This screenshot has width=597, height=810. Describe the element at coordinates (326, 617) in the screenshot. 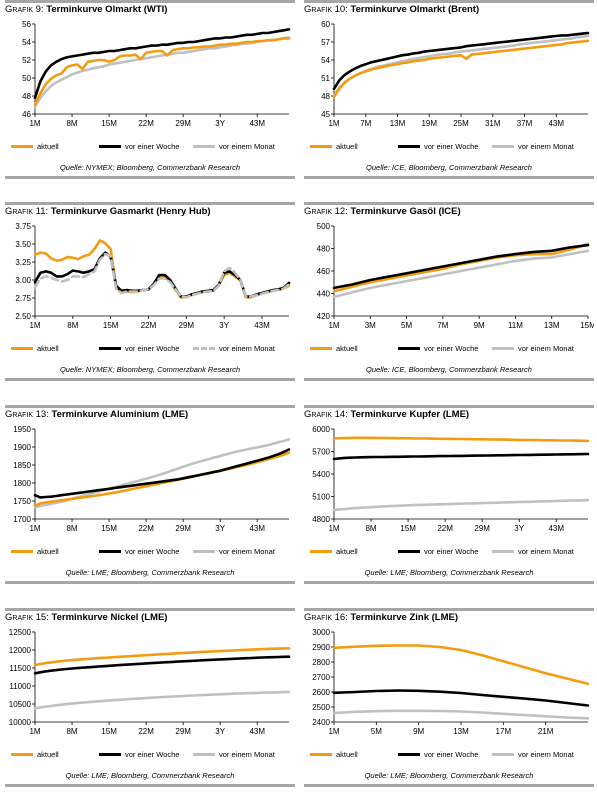

I see `chart-number: Grafik 16:` at that location.